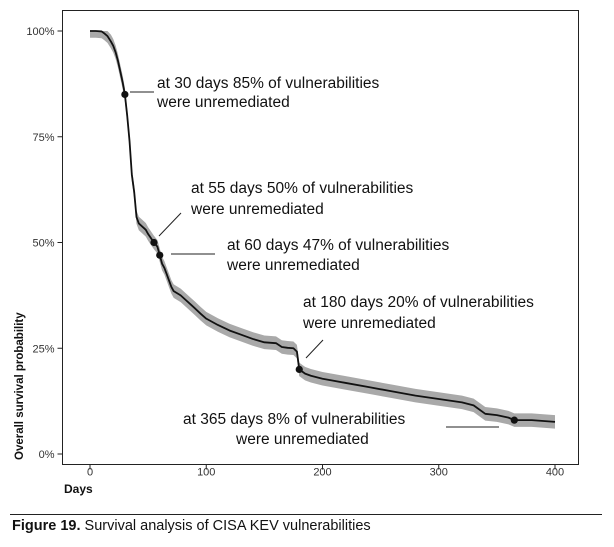  Describe the element at coordinates (78, 489) in the screenshot. I see `x-axis-title: Days` at that location.